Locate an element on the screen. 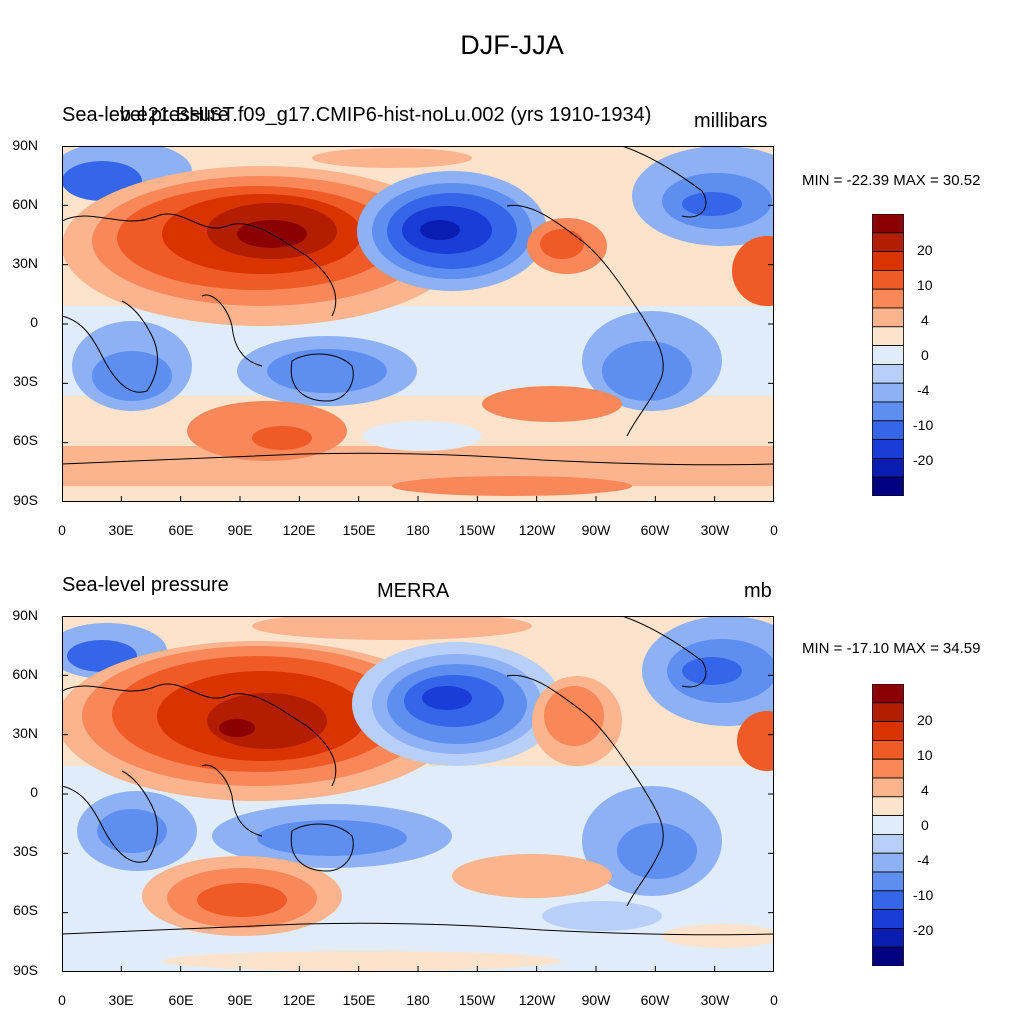  panel1-colorbar-label: 10 is located at coordinates (925, 285).